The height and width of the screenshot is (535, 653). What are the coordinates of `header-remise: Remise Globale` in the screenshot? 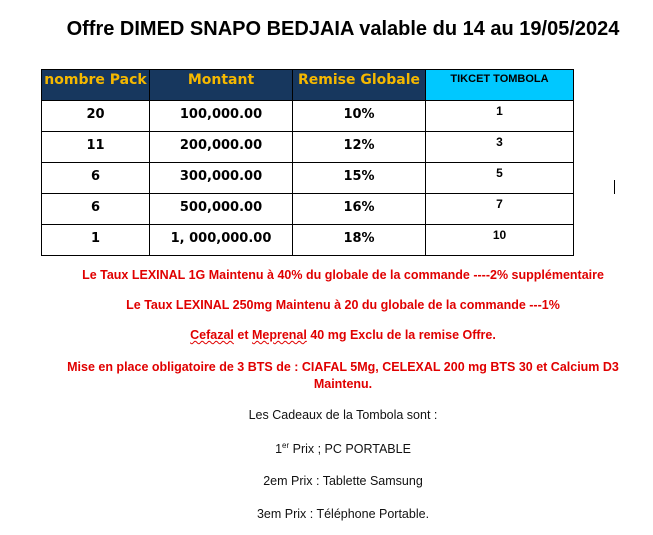 It's located at (359, 85).